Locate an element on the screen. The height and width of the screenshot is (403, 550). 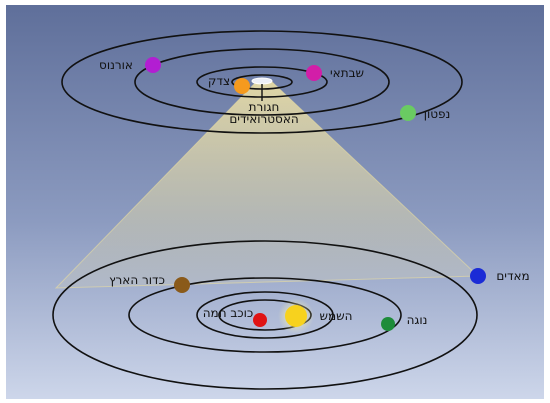
planet-saturn is located at coordinates (314, 73).